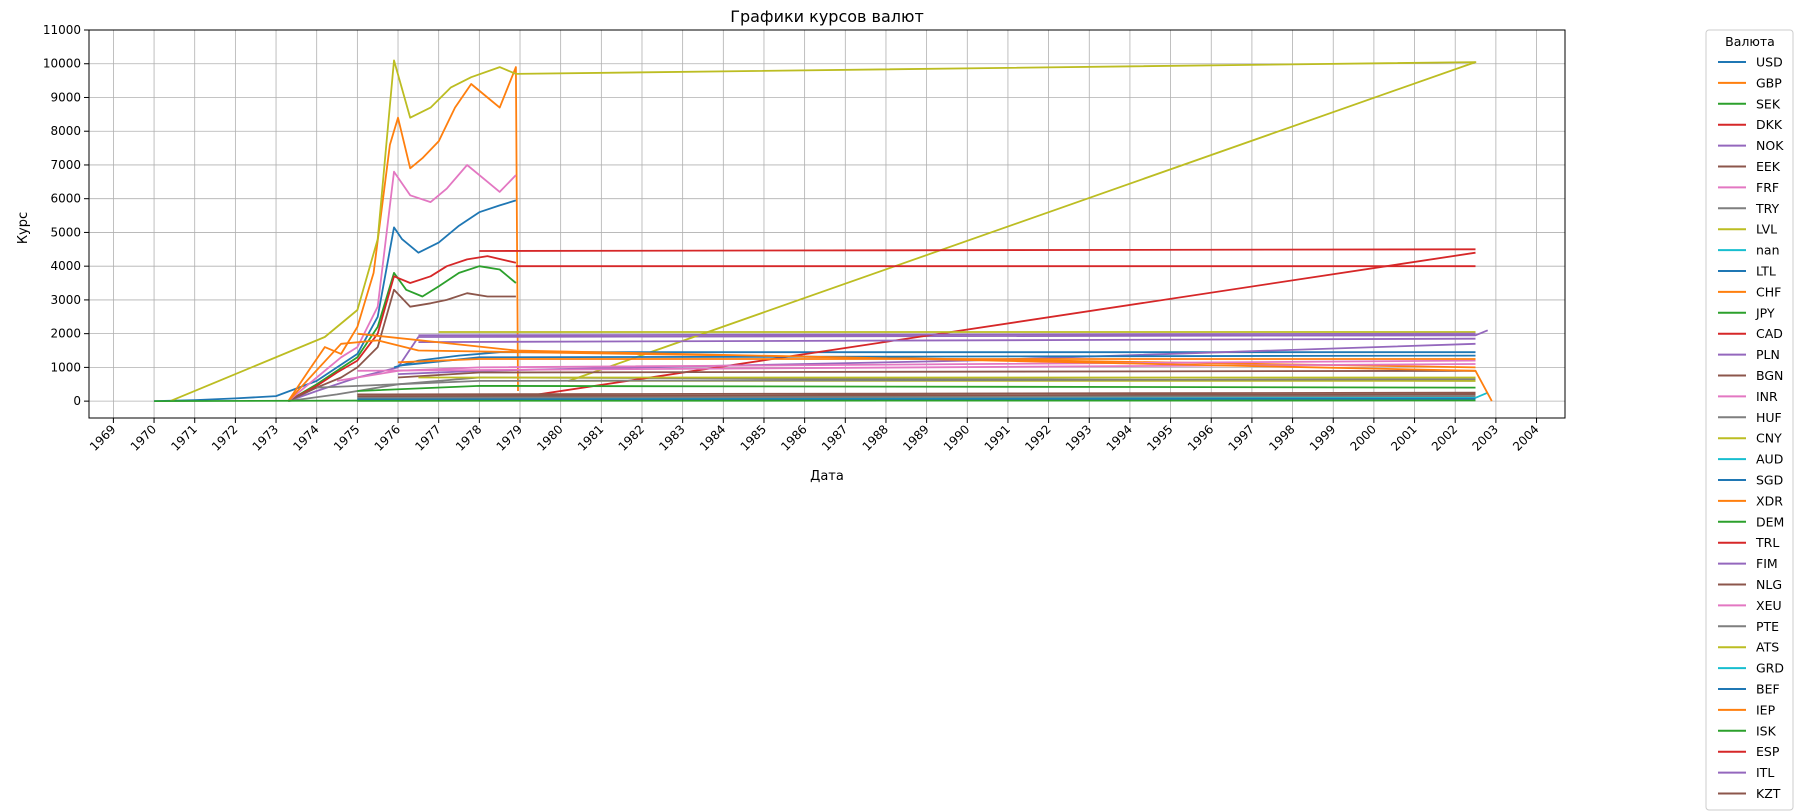  I want to click on series-line-bef, so click(916, 399).